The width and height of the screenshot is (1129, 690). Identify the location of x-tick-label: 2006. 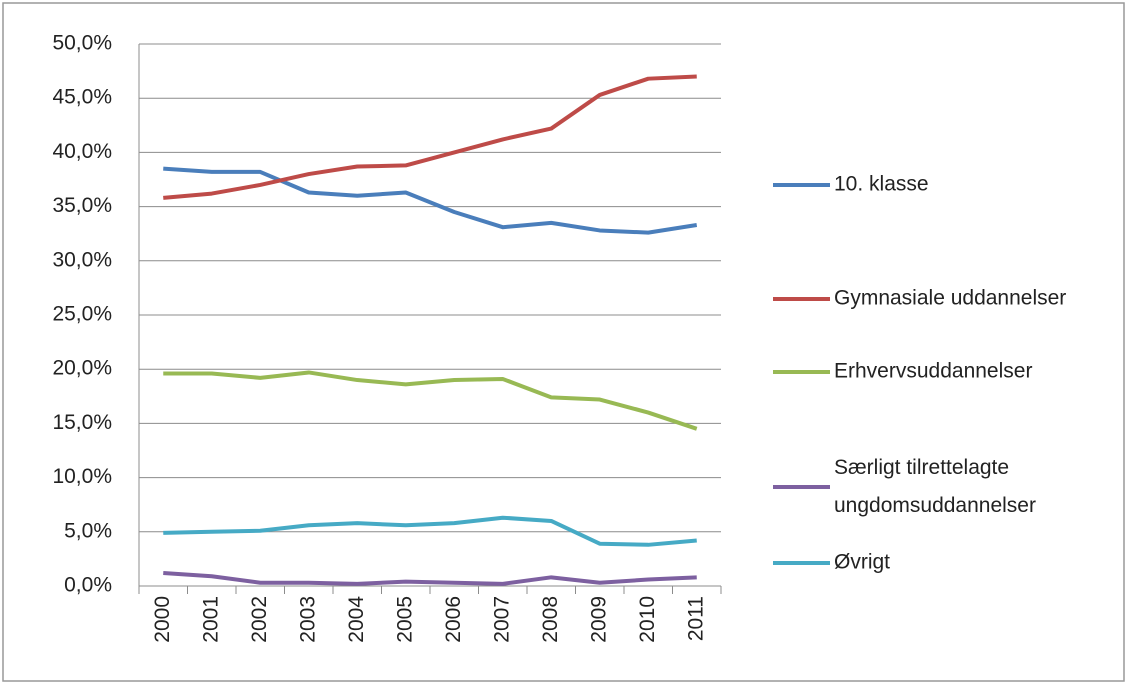
(453, 619).